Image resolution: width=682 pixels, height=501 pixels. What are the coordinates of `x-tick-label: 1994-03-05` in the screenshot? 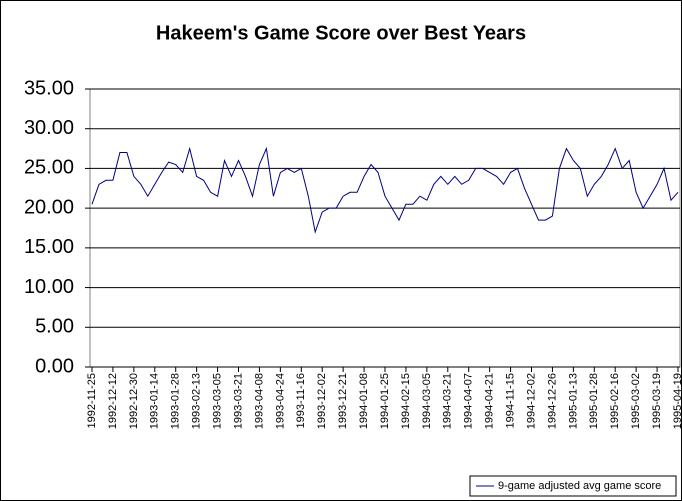 It's located at (427, 401).